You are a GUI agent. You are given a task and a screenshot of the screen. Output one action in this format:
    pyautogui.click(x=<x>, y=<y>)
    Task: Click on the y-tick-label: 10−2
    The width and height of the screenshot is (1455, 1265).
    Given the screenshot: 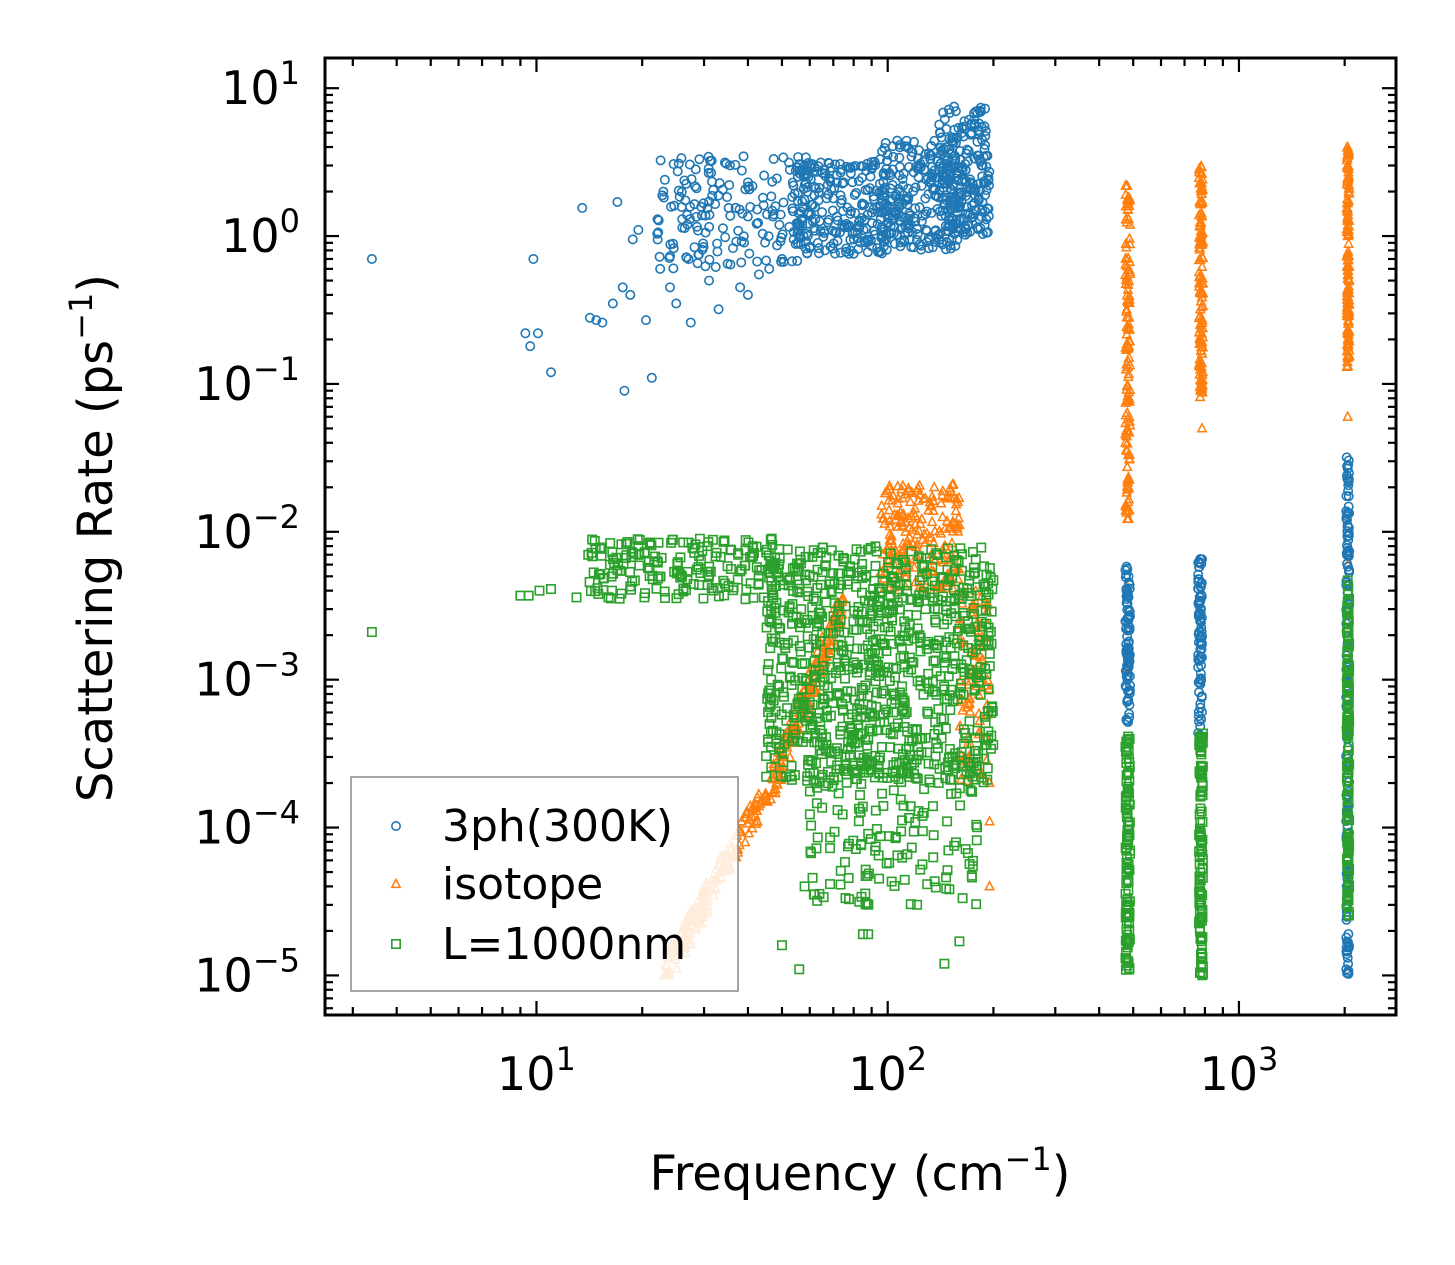 What is the action you would take?
    pyautogui.click(x=247, y=528)
    